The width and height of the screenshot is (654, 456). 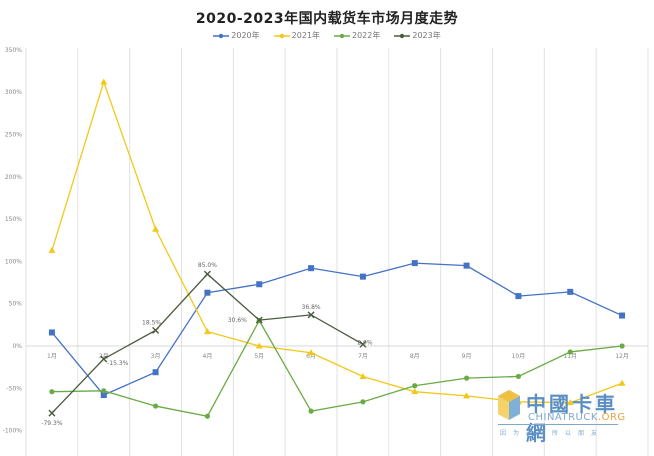 What do you see at coordinates (259, 356) in the screenshot?
I see `x-tick-label: 5月` at bounding box center [259, 356].